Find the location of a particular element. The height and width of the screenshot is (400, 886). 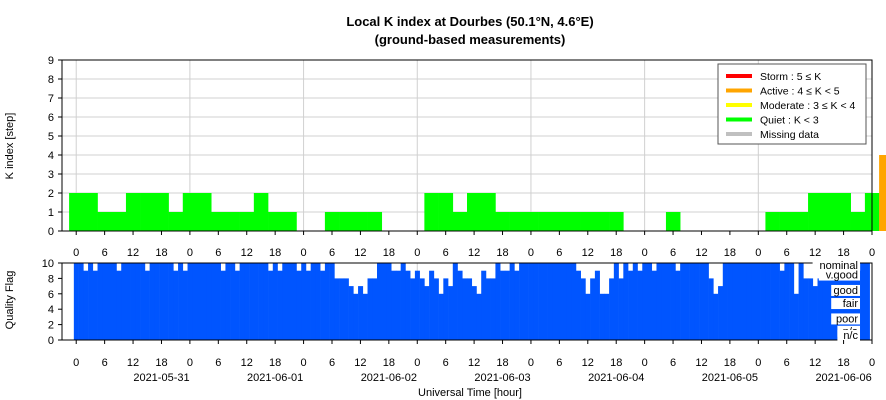

kindex-x-tick-label: 6 is located at coordinates (559, 253).